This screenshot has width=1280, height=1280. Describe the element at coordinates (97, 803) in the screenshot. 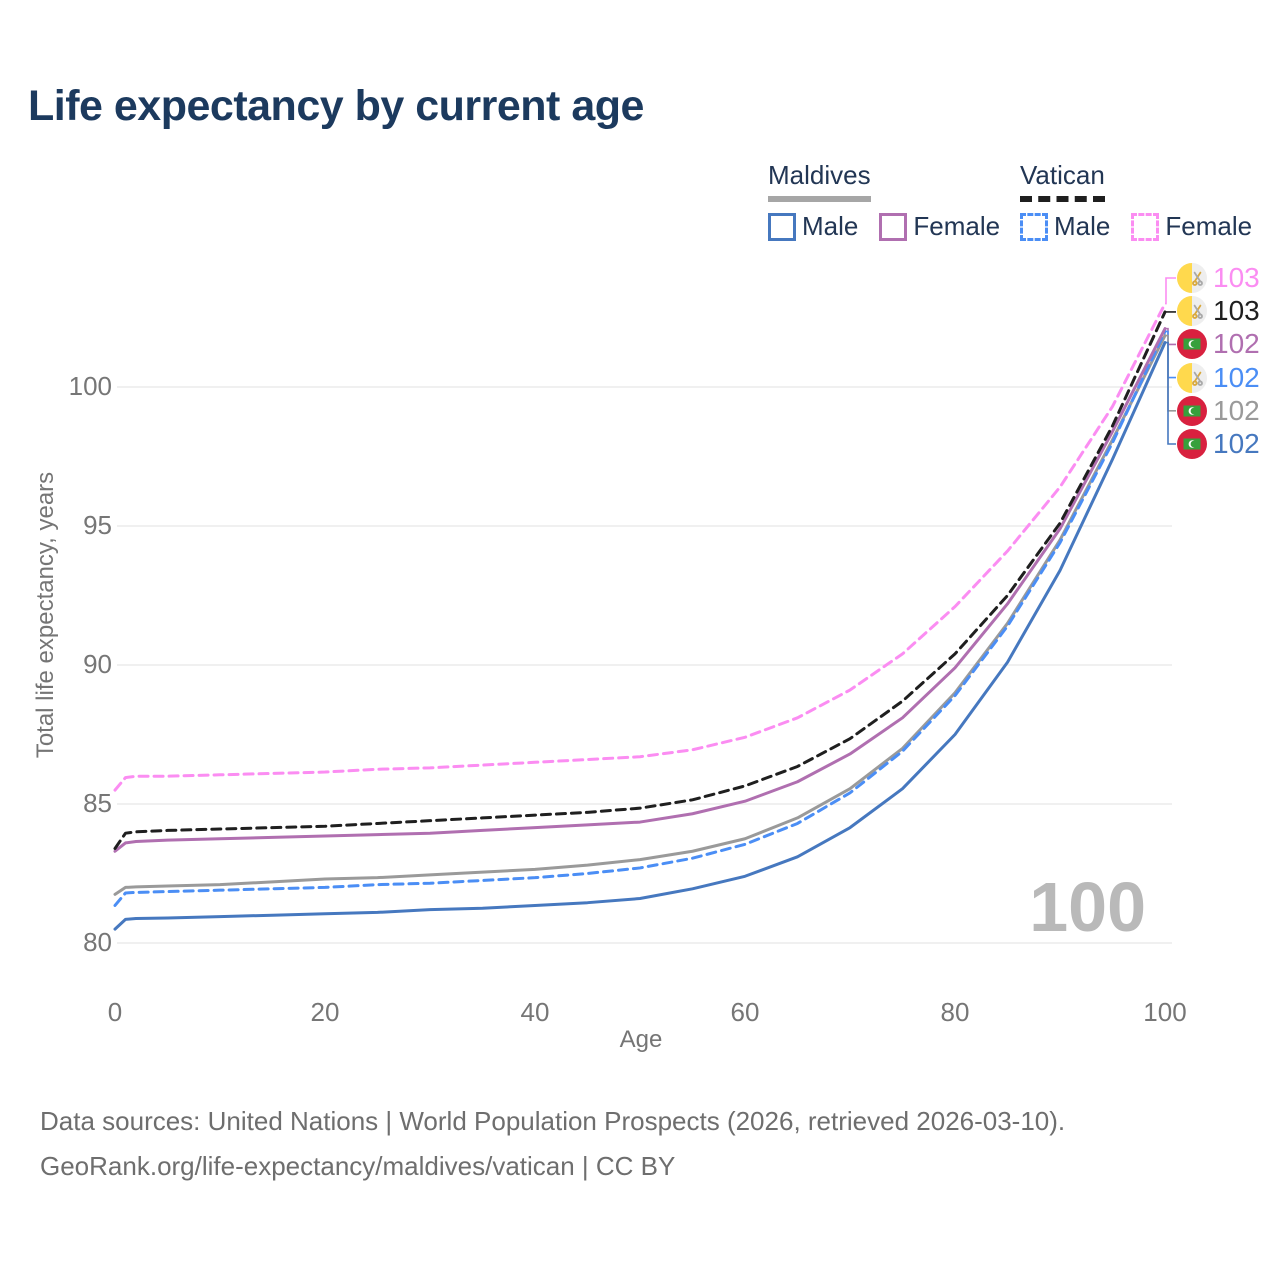

I see `y-tick-label: 85` at that location.